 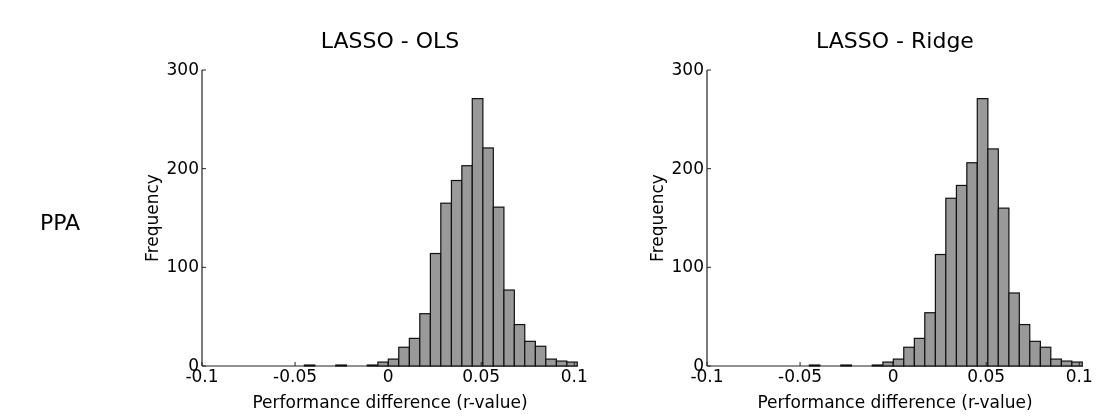 I want to click on chart-title: LASSO - OLS, so click(x=390, y=40).